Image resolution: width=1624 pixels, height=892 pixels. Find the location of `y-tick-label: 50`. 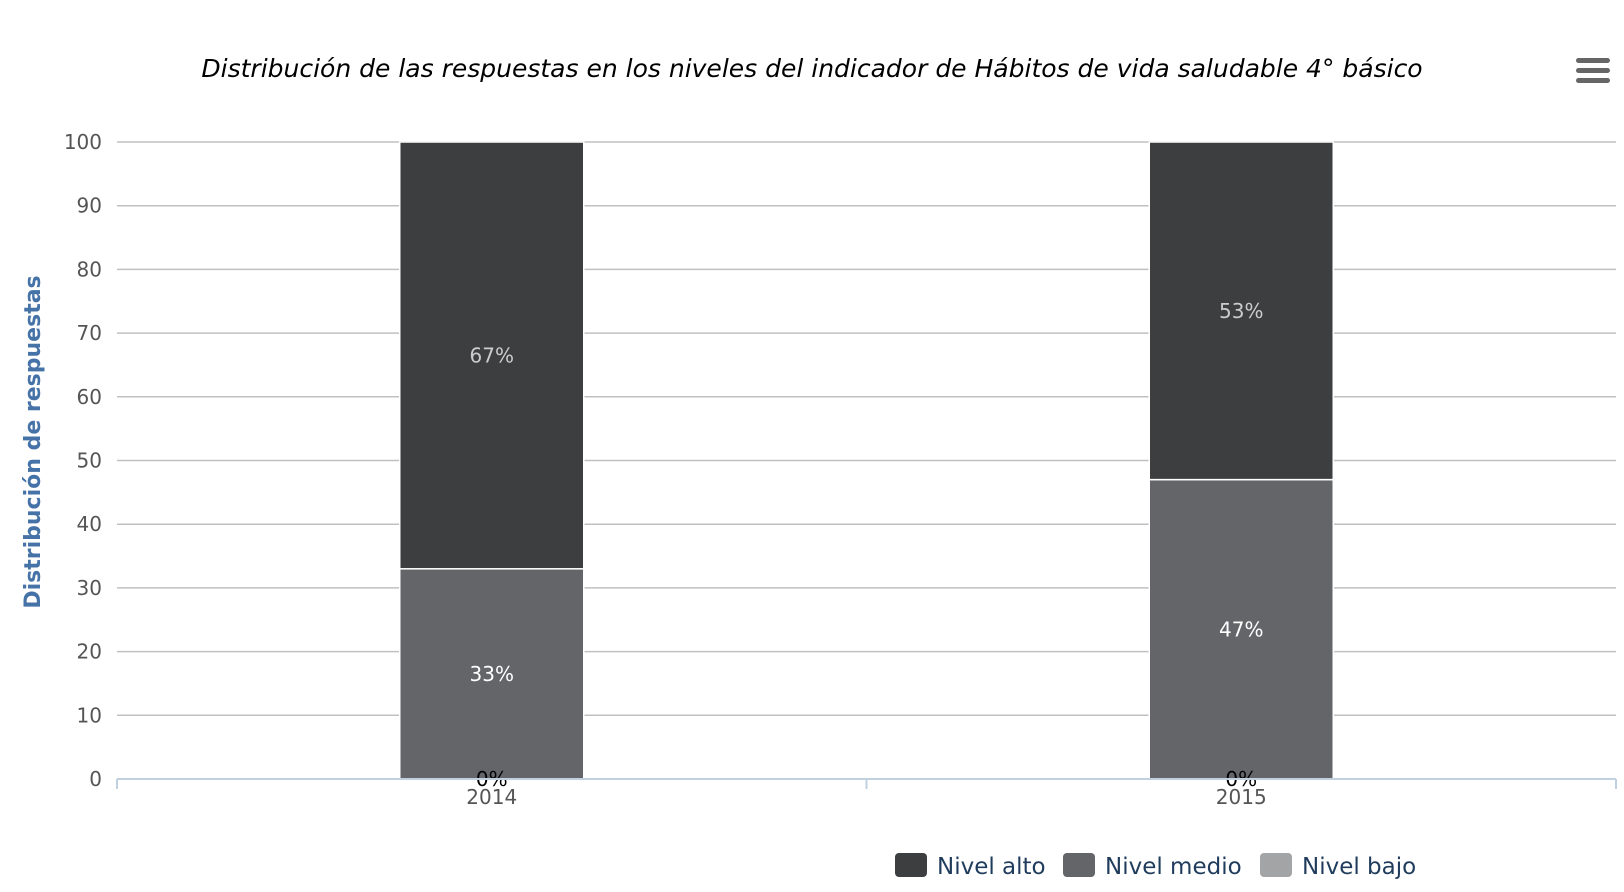

y-tick-label: 50 is located at coordinates (89, 461).